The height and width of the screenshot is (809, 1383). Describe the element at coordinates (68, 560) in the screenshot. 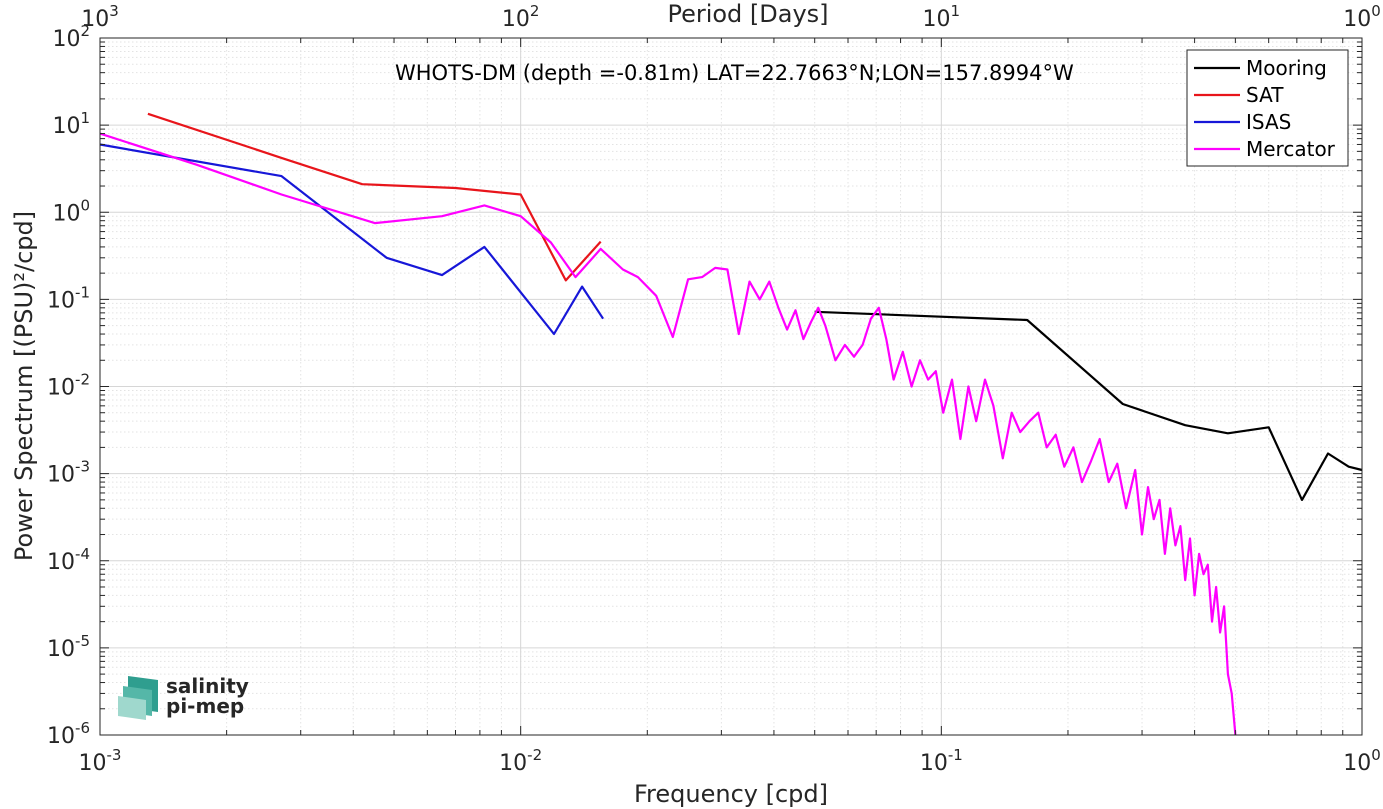

I see `y-tick-label: 10⁻⁴` at that location.